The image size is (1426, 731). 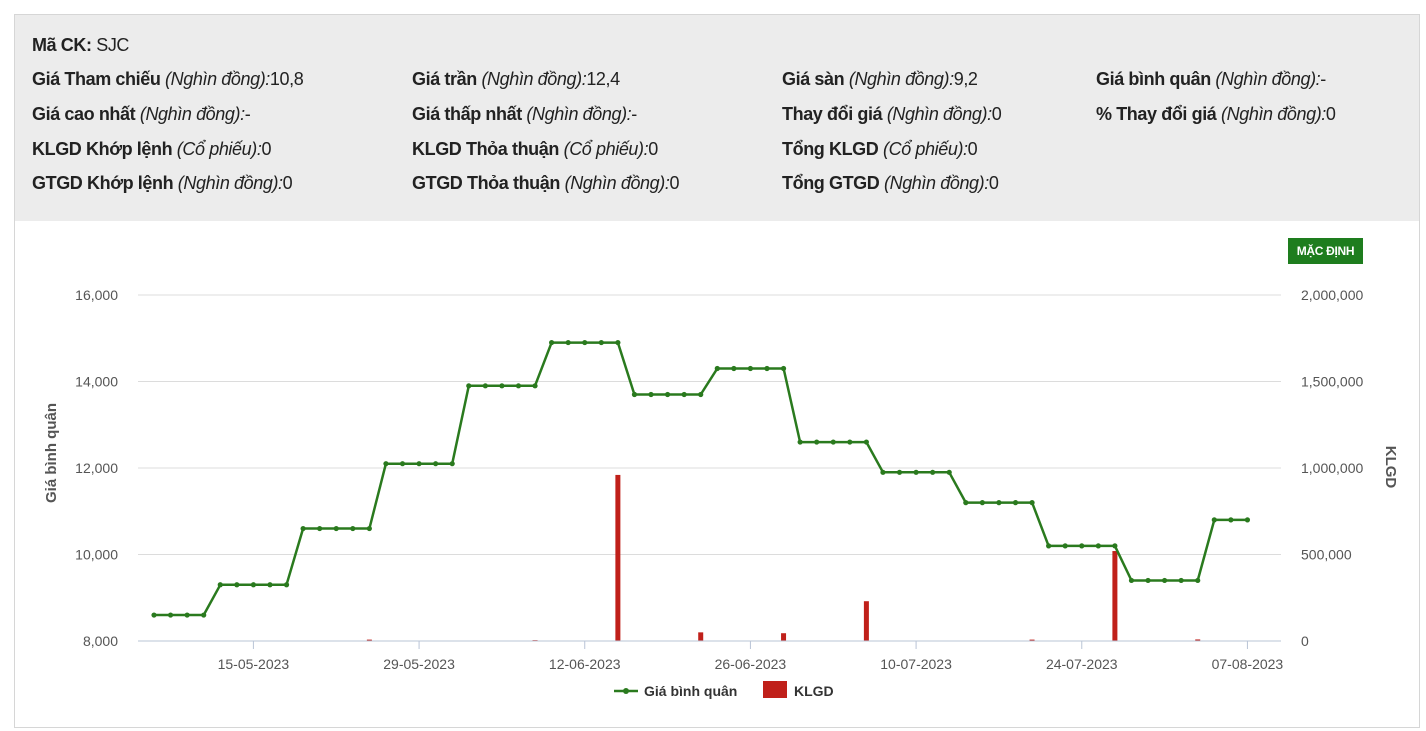 I want to click on info-item: GTGD Thỏa thuận (Nghìn đồng):0, so click(x=545, y=183).